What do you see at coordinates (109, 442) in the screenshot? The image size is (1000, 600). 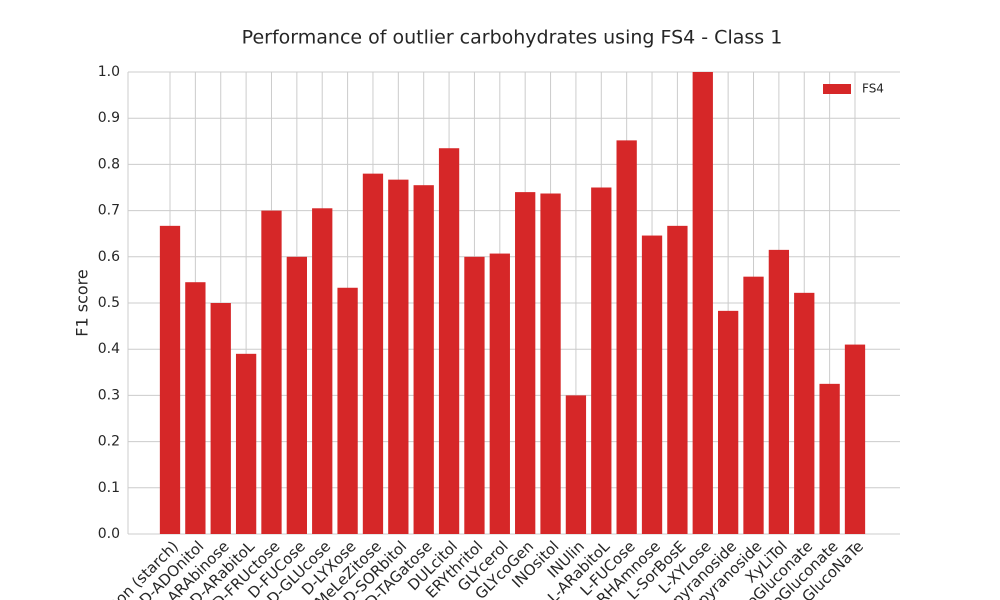 I see `y-tick-label: 0.2` at bounding box center [109, 442].